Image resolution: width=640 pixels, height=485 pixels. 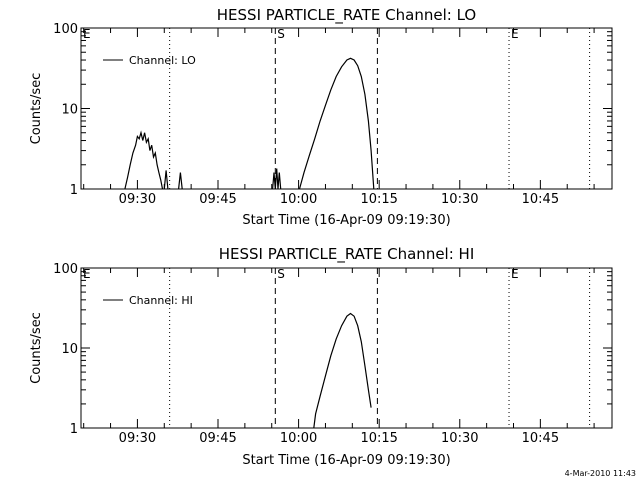 I want to click on legend-label: Channel: HI, so click(x=161, y=300).